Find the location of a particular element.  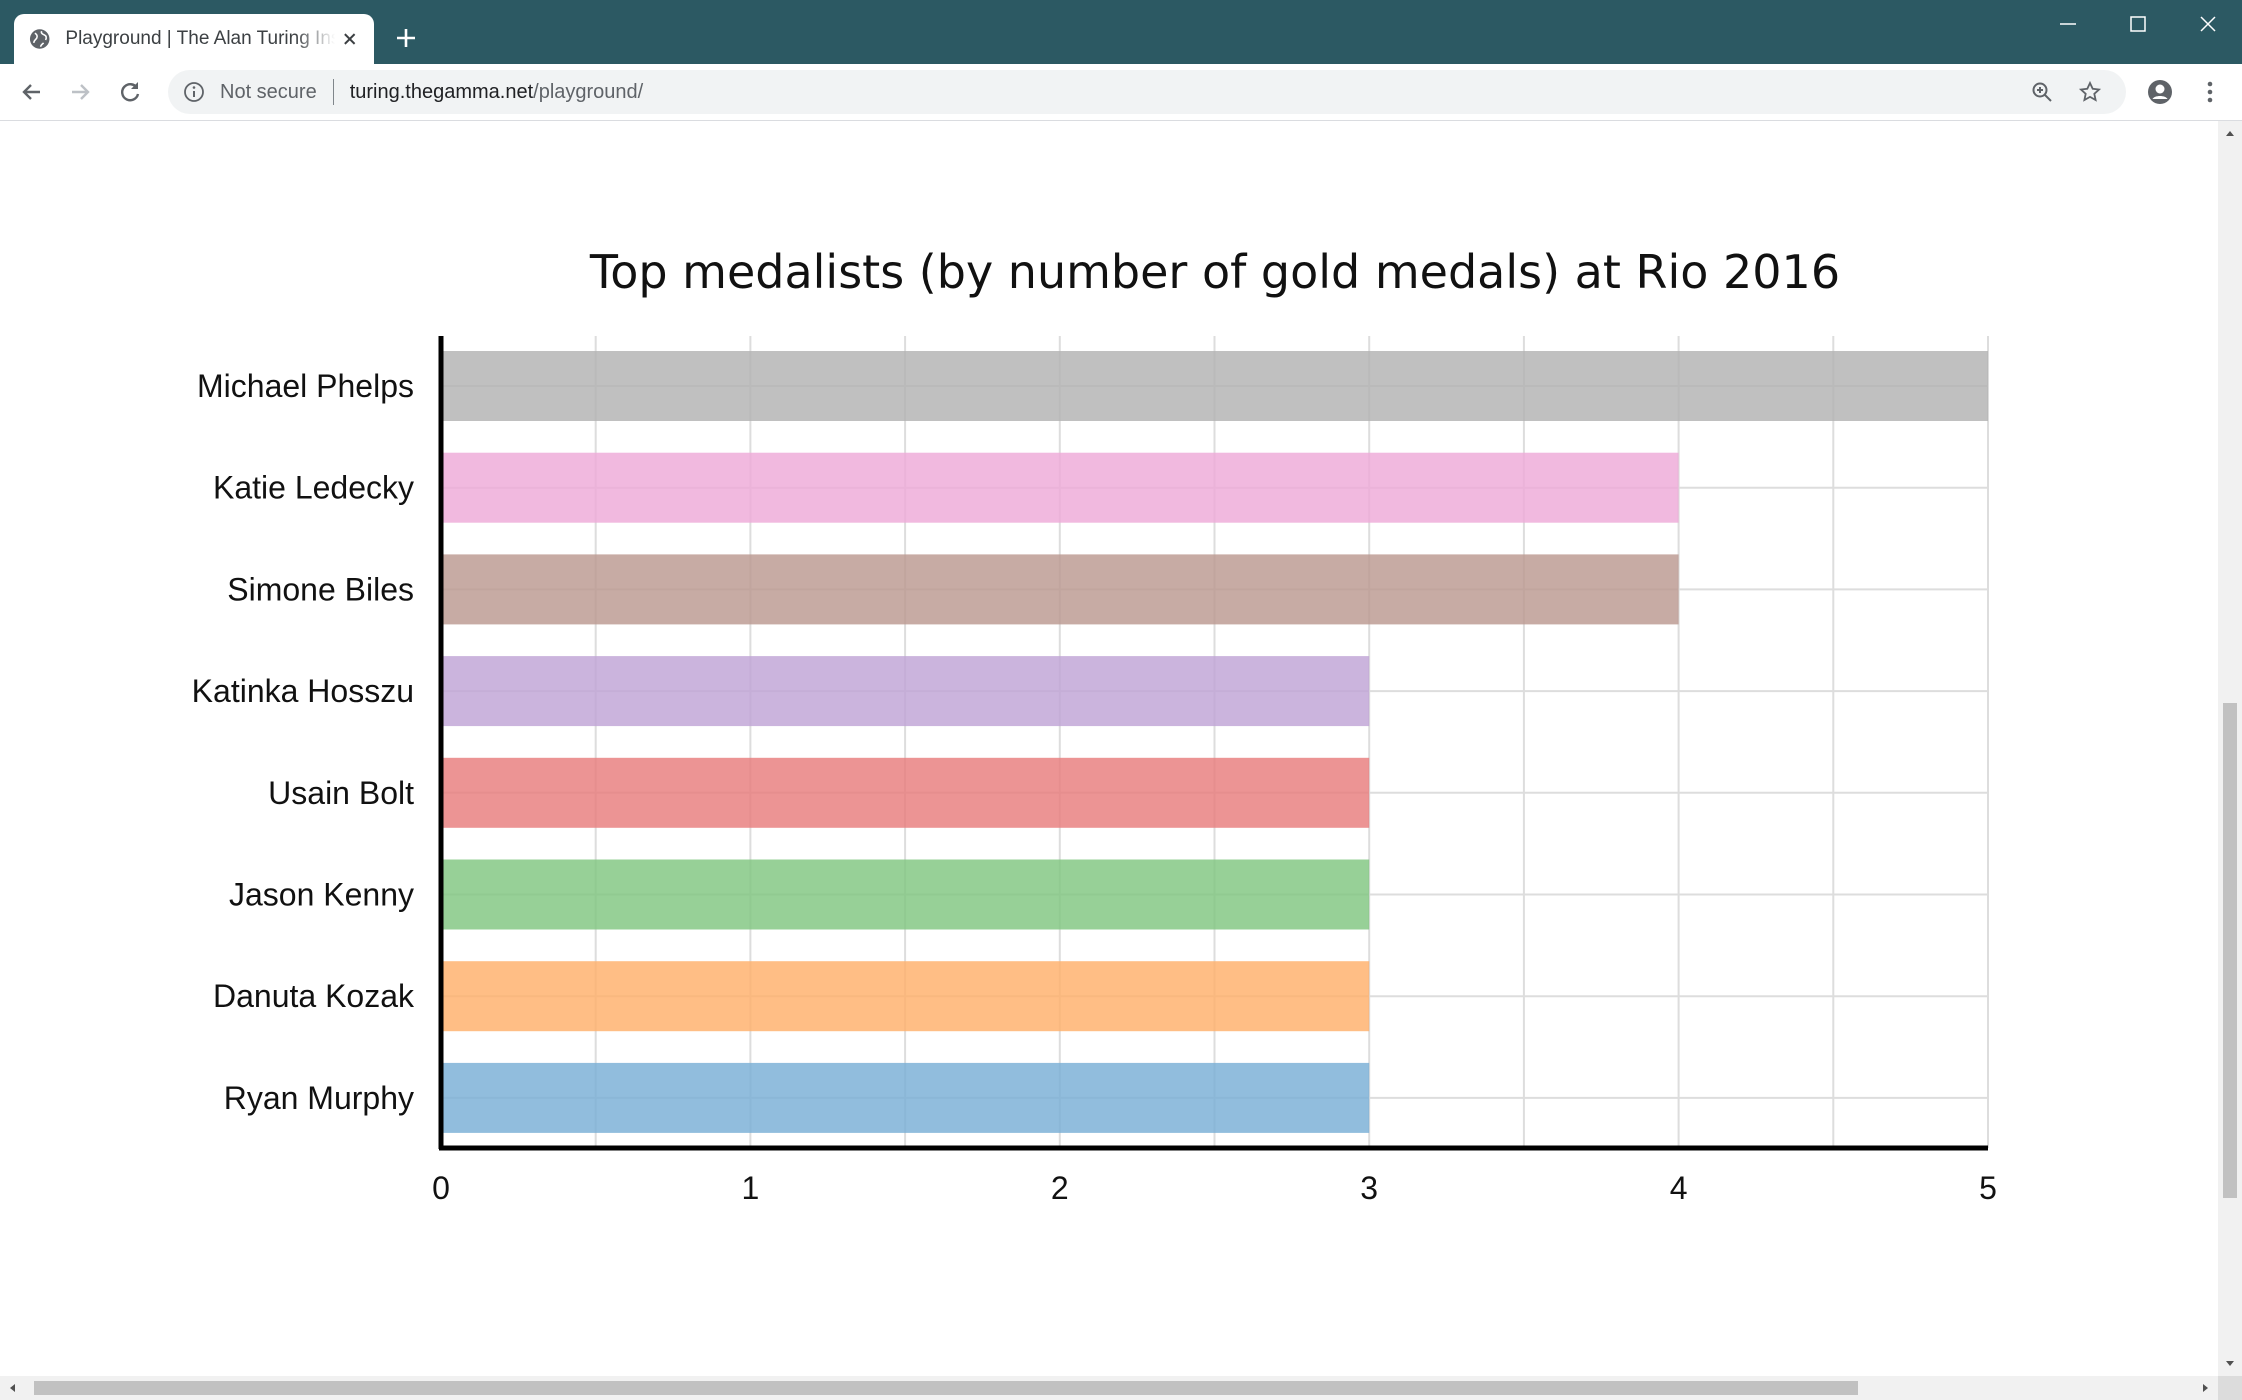

scrollbar-corner is located at coordinates (2230, 1388).